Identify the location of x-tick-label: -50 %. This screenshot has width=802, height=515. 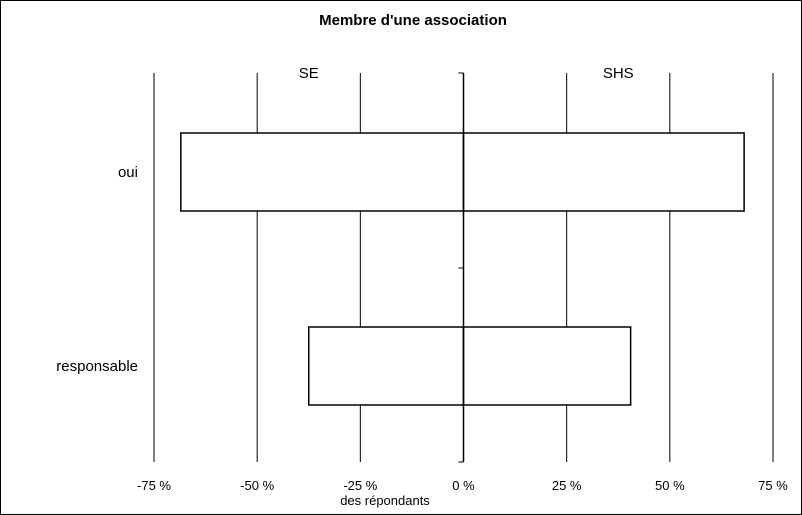
(257, 485).